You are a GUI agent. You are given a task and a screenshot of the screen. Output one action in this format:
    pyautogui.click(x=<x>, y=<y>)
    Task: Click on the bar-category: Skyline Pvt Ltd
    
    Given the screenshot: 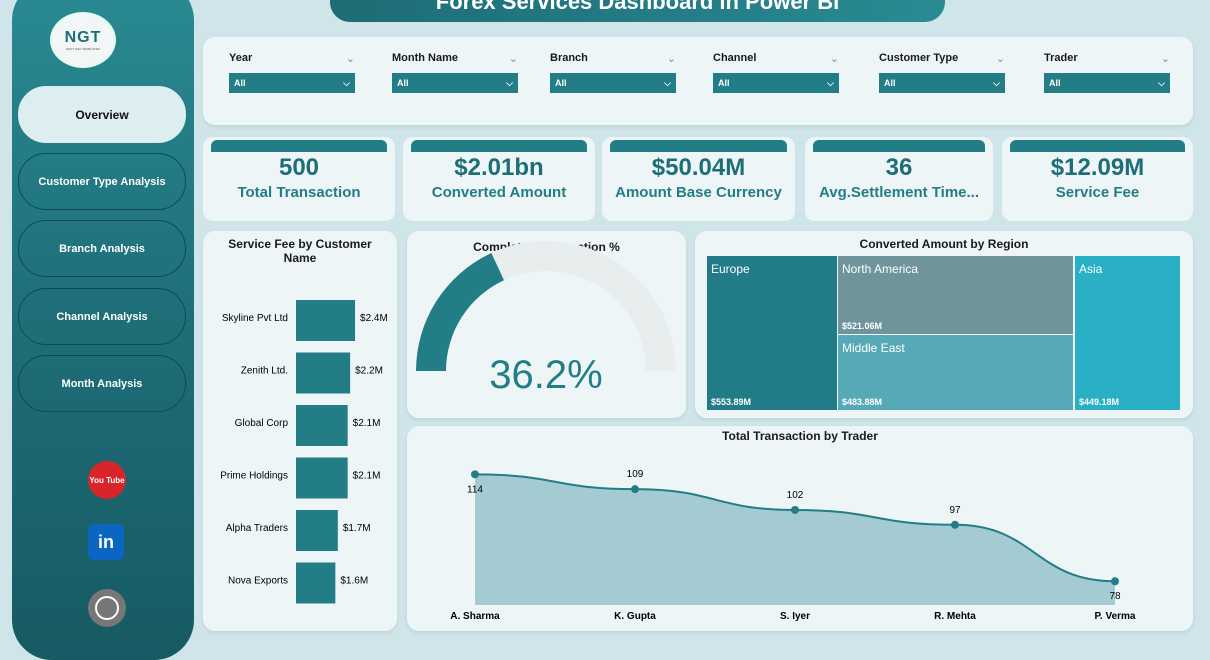 What is the action you would take?
    pyautogui.click(x=255, y=318)
    